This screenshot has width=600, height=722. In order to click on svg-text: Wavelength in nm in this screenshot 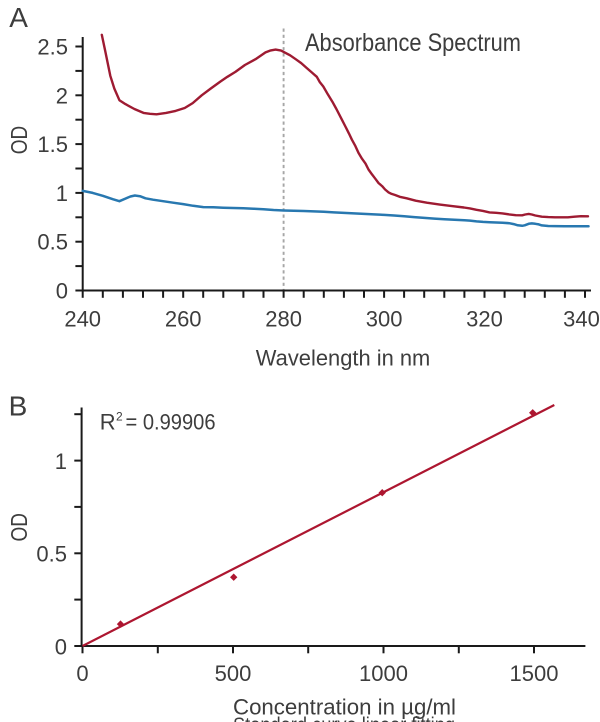, I will do `click(343, 358)`.